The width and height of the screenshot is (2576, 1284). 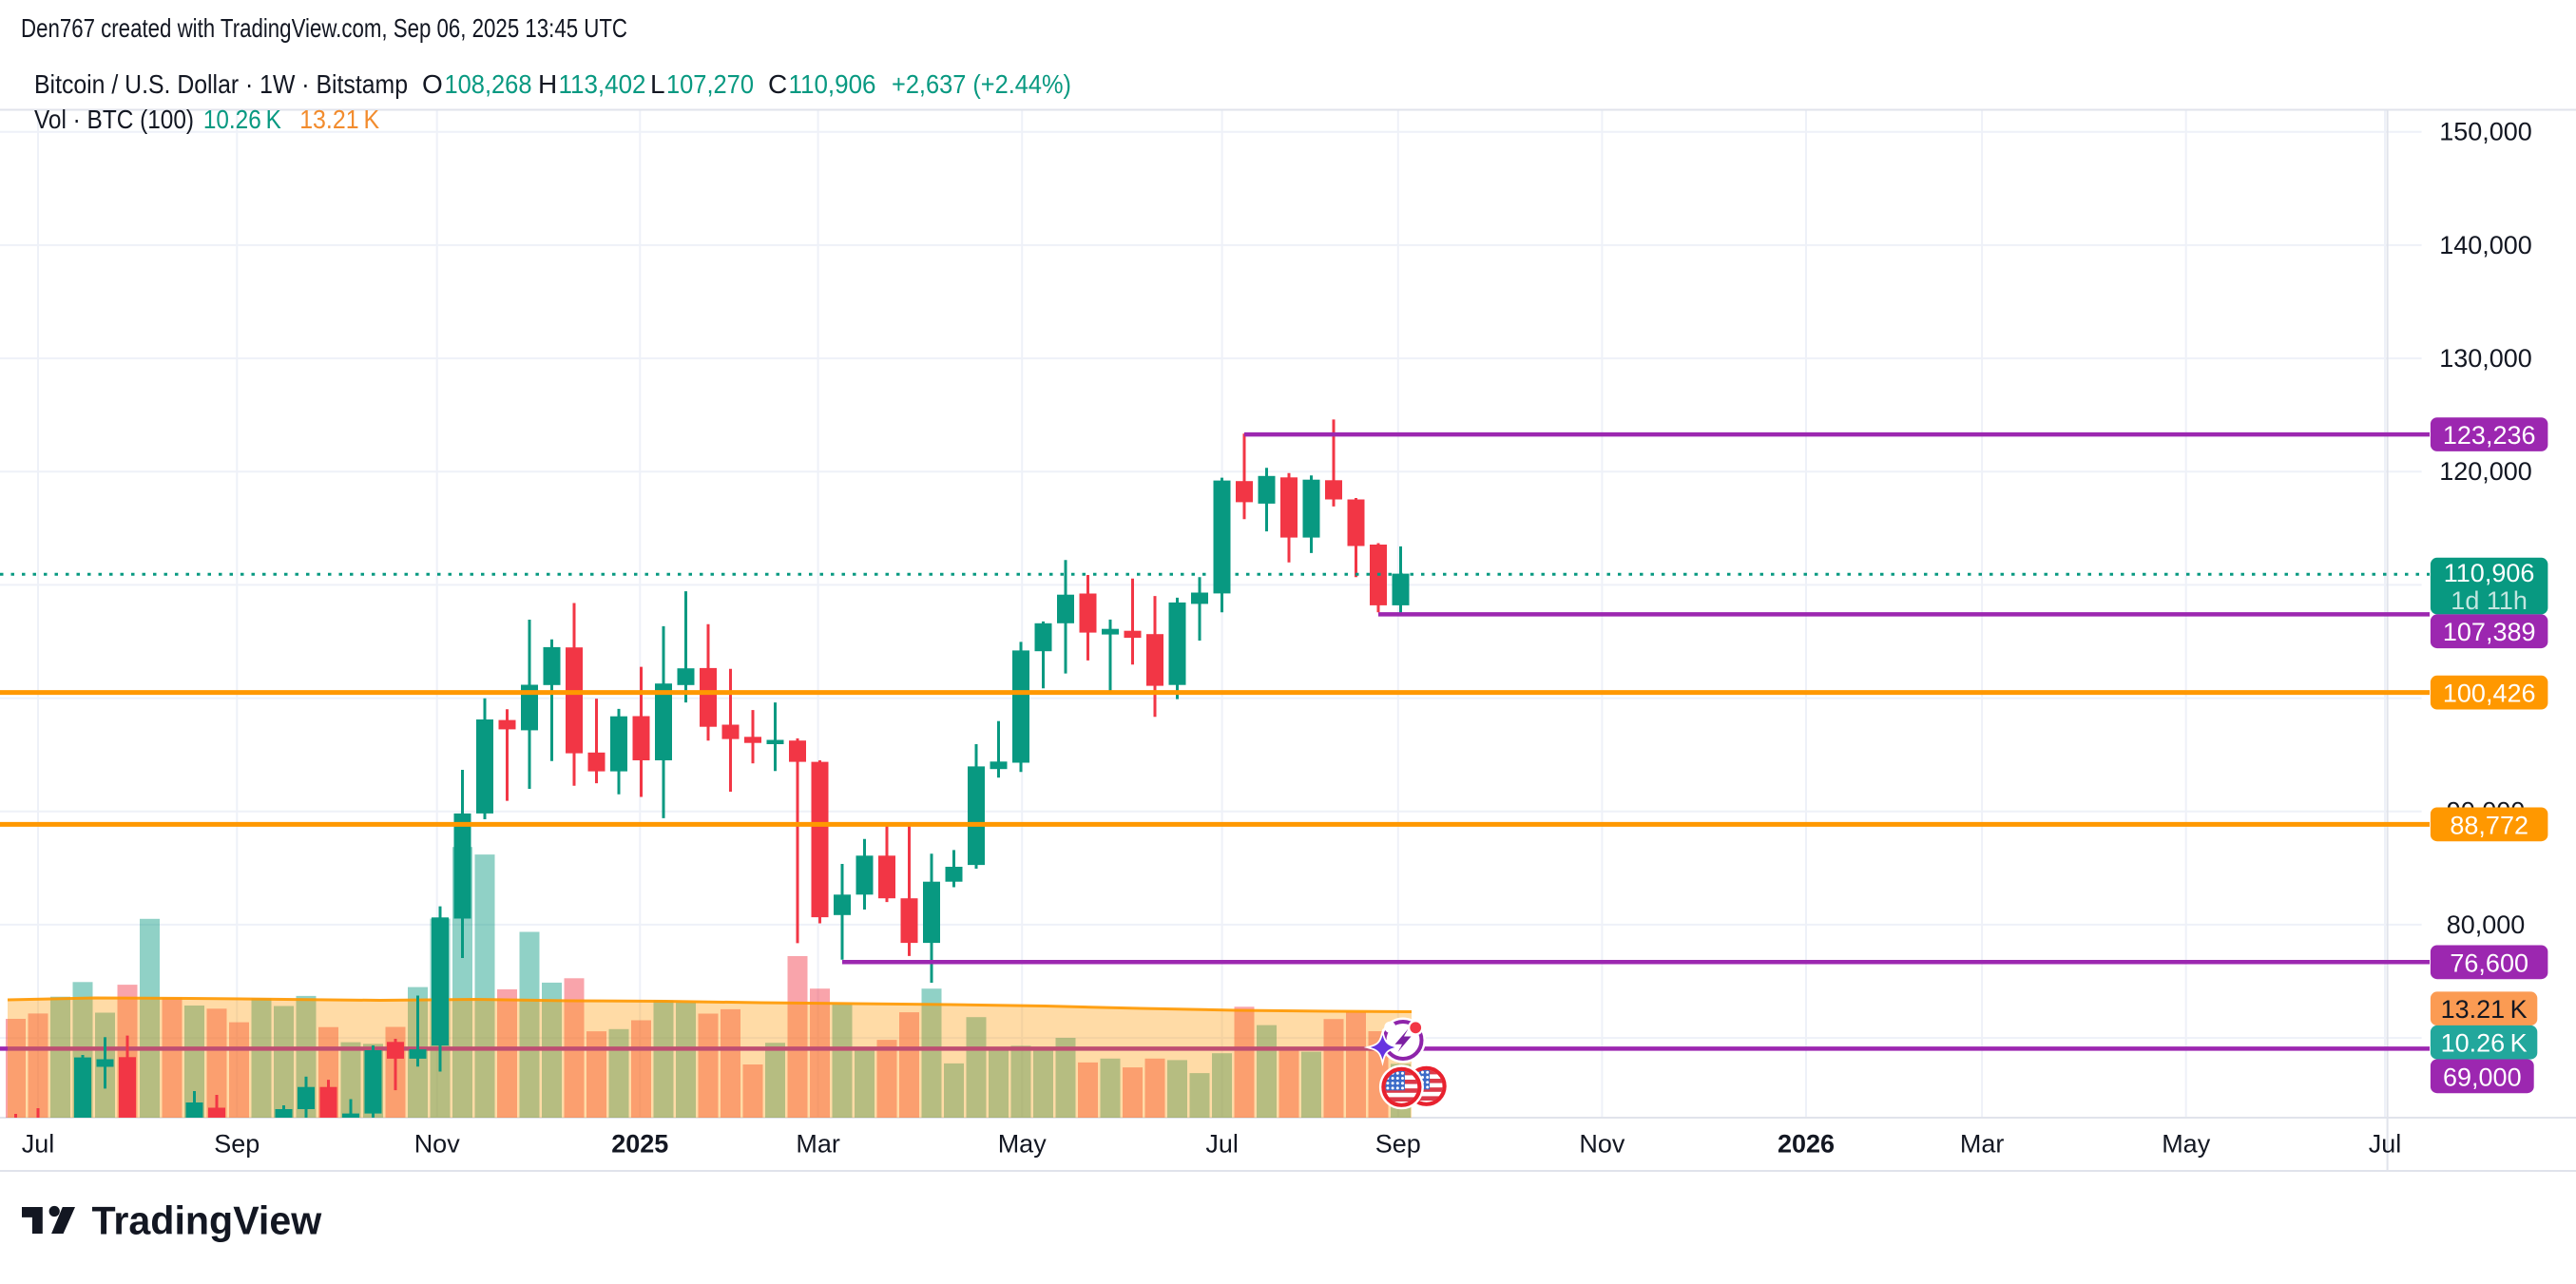 What do you see at coordinates (221, 84) in the screenshot?
I see `svg-text:Bitcoin / U.S. Dollar · 1W · B: Bitcoin / U.S. Dollar · 1W · Bitstamp` at bounding box center [221, 84].